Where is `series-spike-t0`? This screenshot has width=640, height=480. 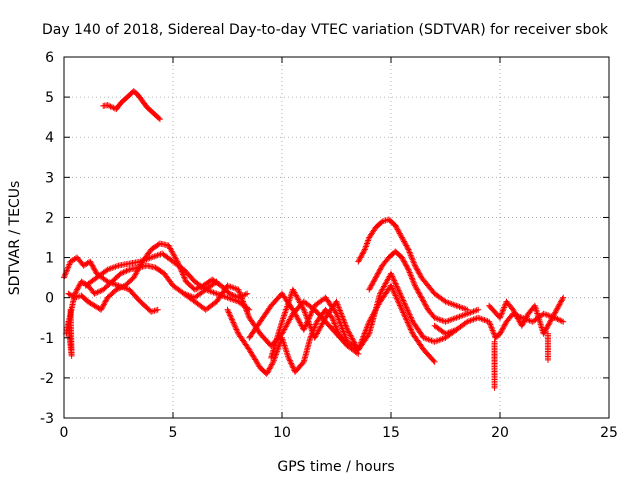 series-spike-t0 is located at coordinates (70, 332).